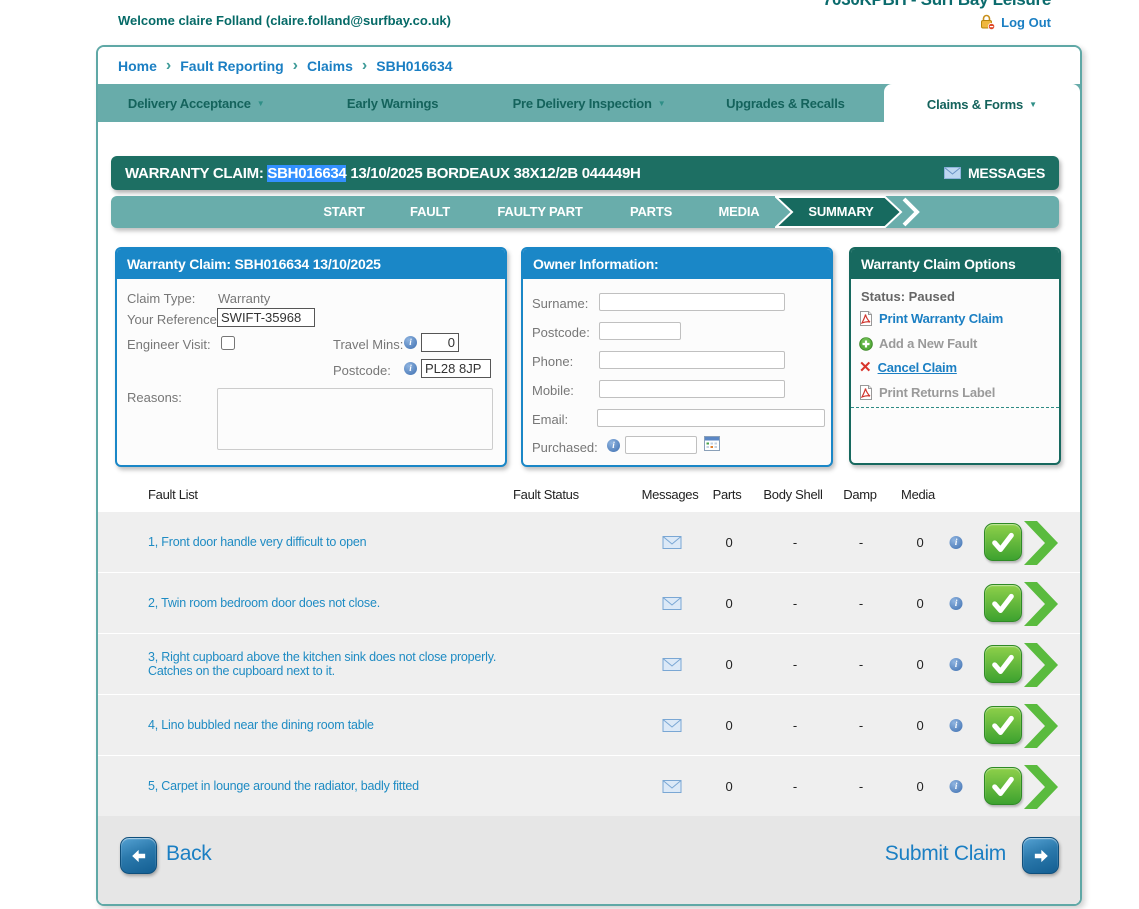 The width and height of the screenshot is (1139, 909). What do you see at coordinates (670, 494) in the screenshot?
I see `col-header-messages: Messages` at bounding box center [670, 494].